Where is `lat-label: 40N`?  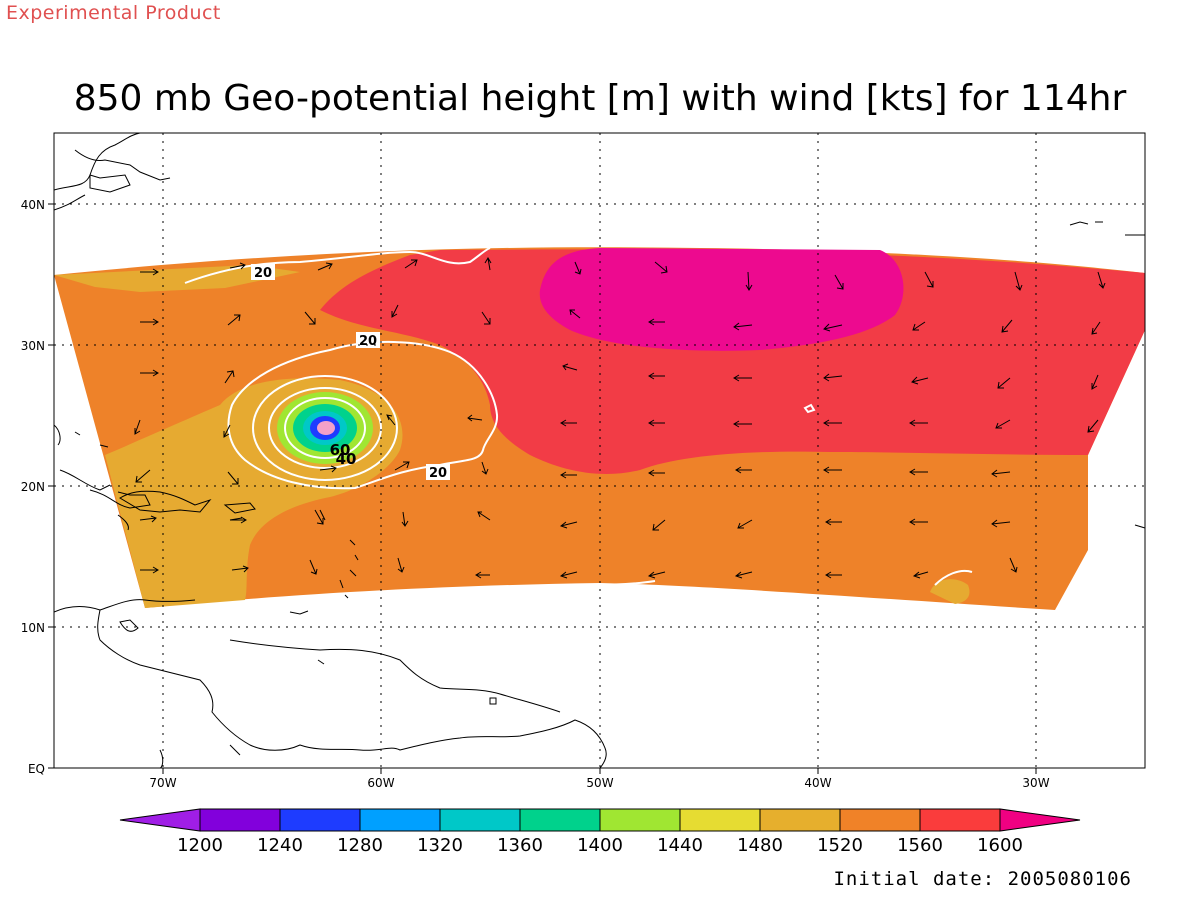
lat-label: 40N is located at coordinates (33, 205).